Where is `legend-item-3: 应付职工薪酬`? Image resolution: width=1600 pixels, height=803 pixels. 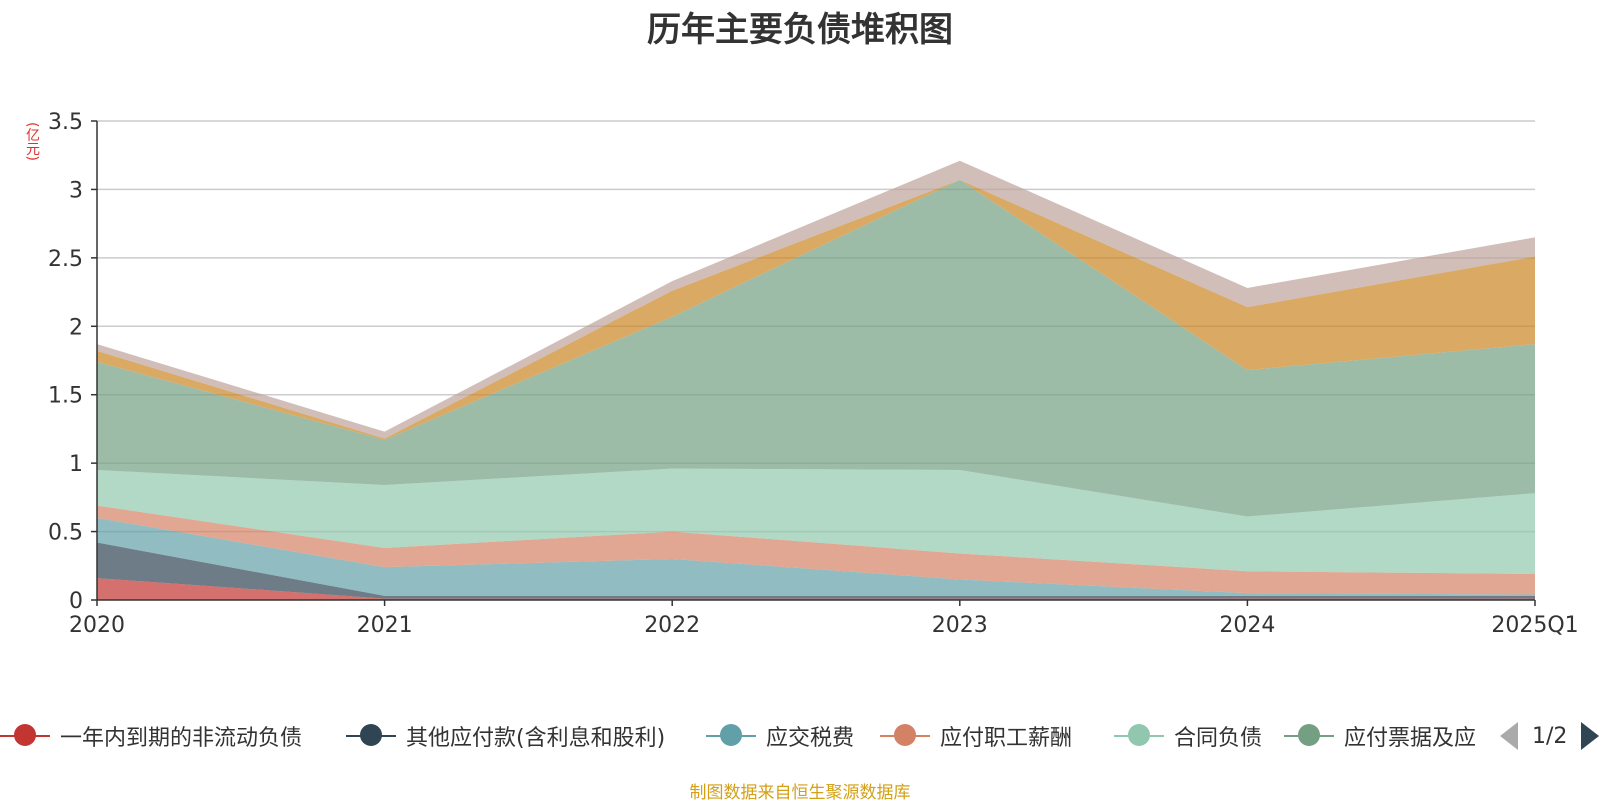
legend-item-3: 应付职工薪酬 is located at coordinates (976, 736).